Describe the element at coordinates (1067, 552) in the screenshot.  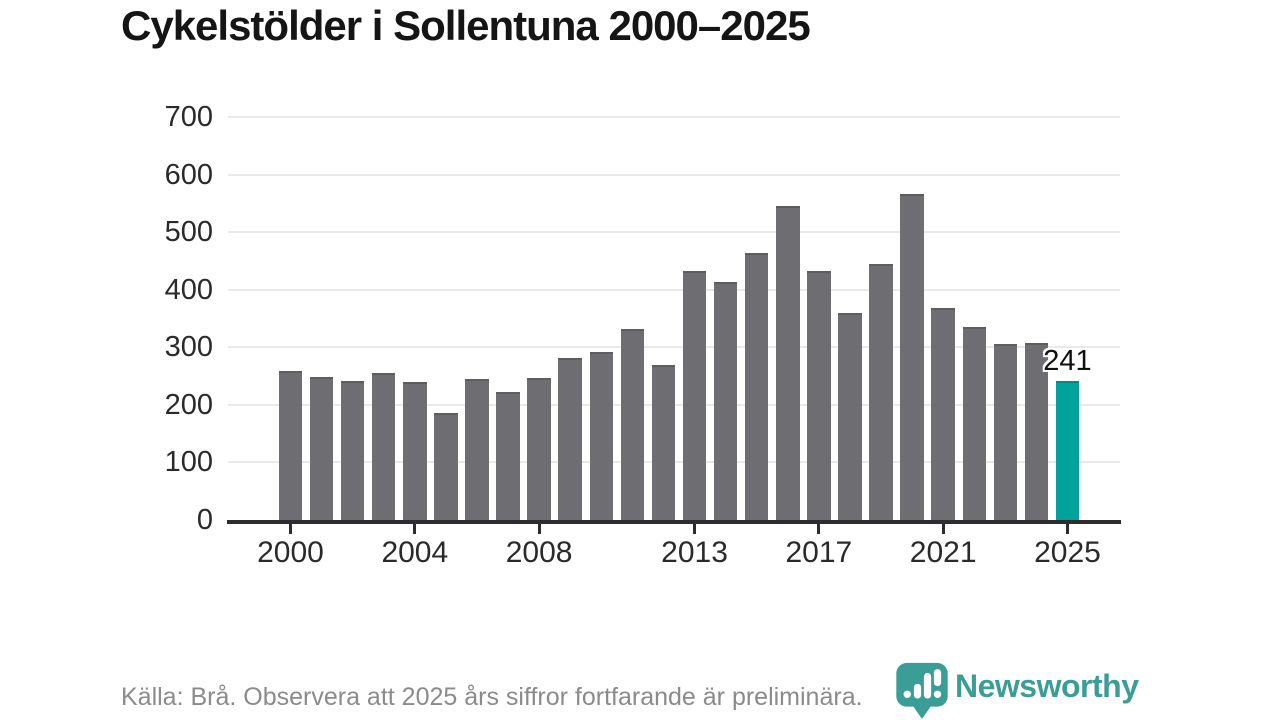
I see `x-tick-label-2025: 2025` at that location.